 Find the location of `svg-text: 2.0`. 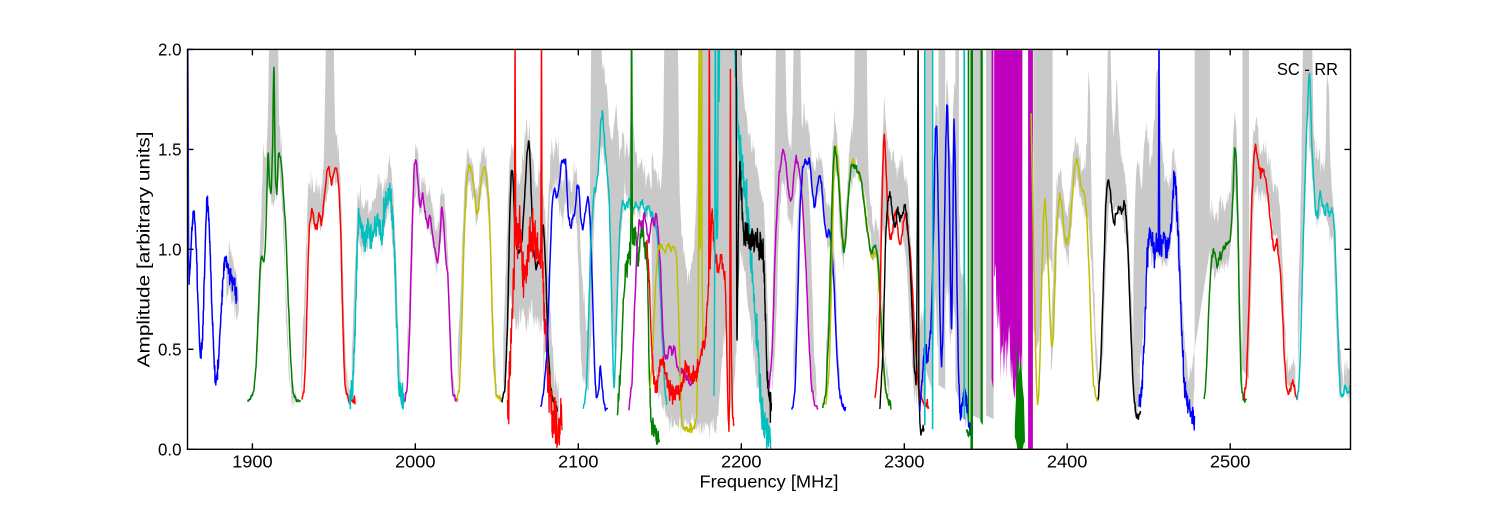

svg-text: 2.0 is located at coordinates (170, 49).